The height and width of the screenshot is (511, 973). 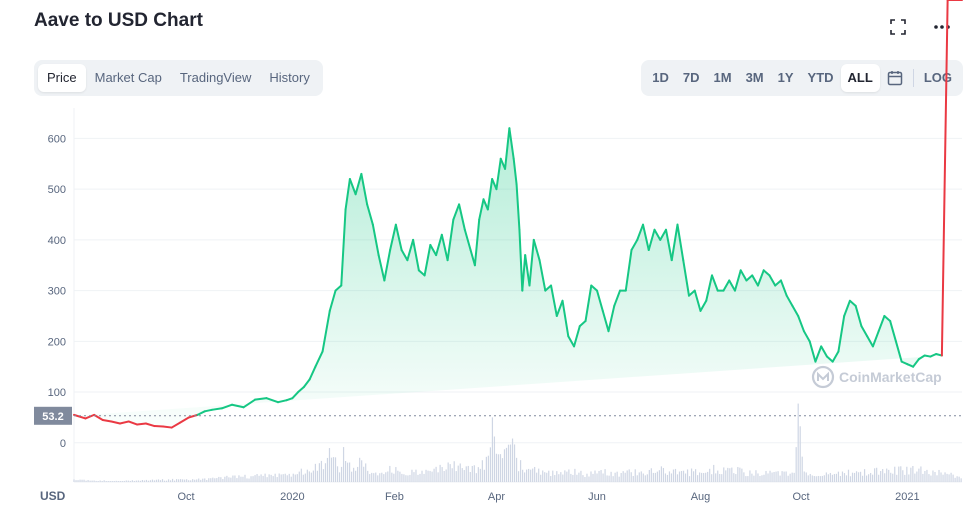 I want to click on tab-market-cap: Market Cap, so click(x=128, y=77).